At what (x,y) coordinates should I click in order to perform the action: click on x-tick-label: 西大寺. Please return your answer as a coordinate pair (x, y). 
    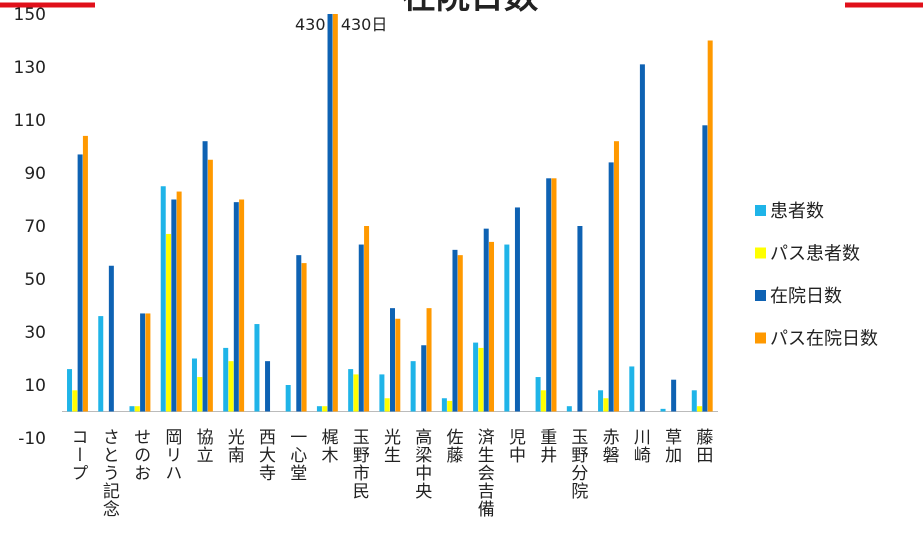
    Looking at the image, I should click on (265, 455).